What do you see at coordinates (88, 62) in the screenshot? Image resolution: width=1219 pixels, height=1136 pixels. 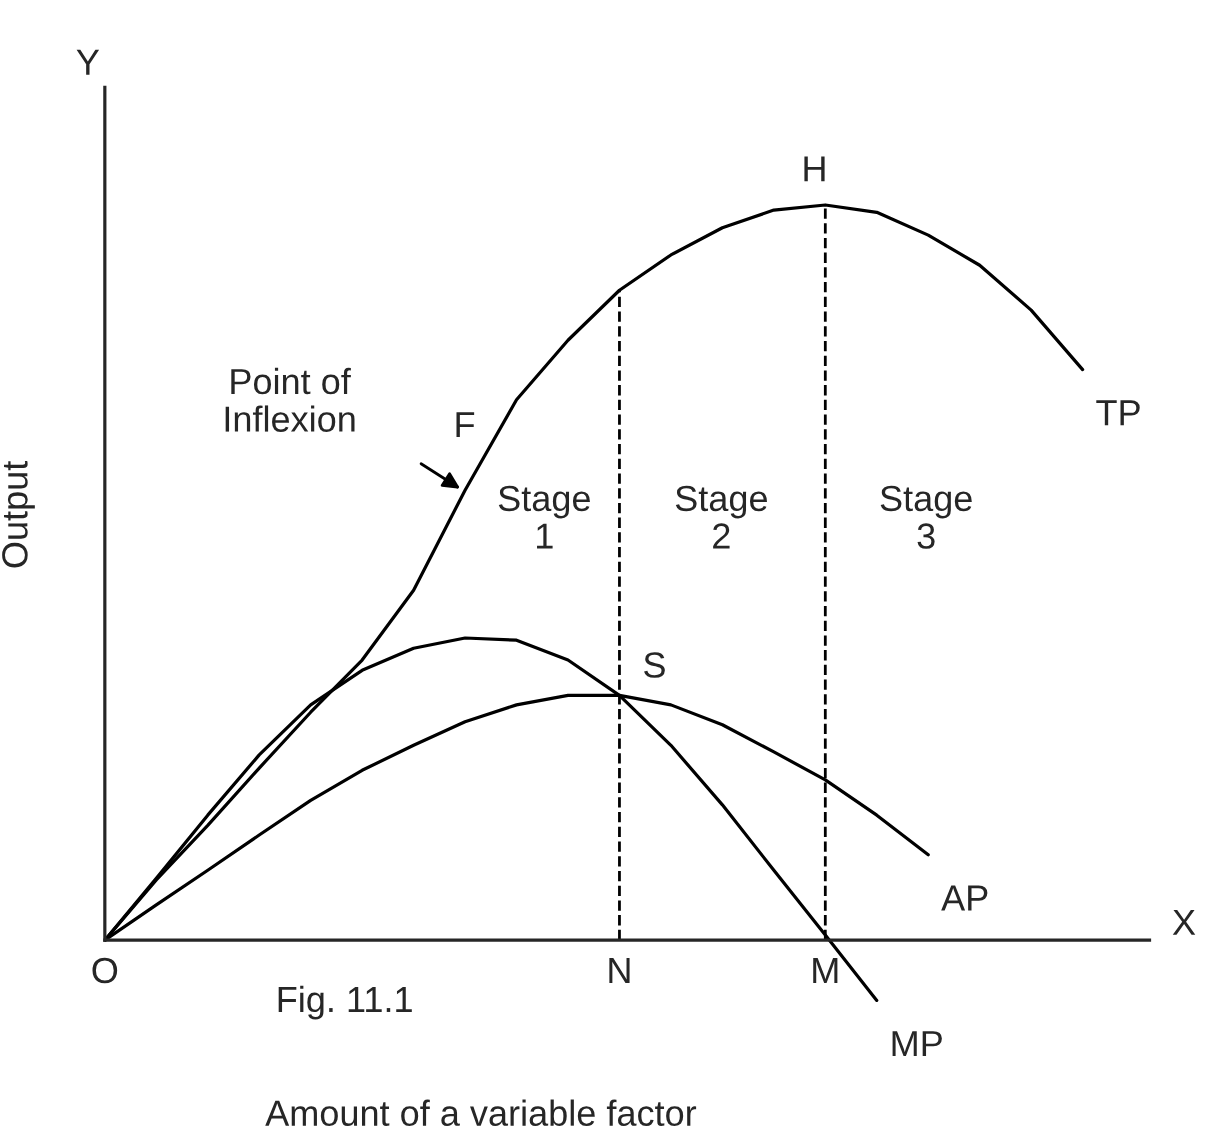 I see `text: Y` at bounding box center [88, 62].